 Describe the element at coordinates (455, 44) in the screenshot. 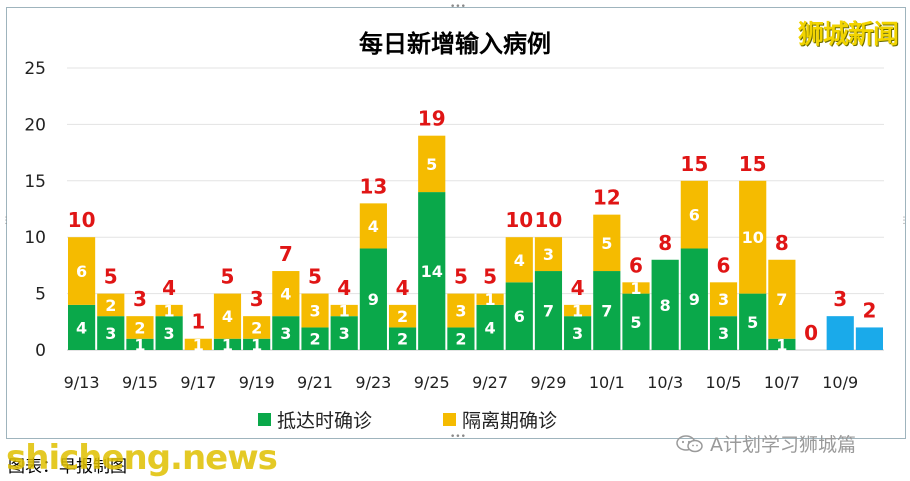

I see `chart-title: 每日新增输入病例` at that location.